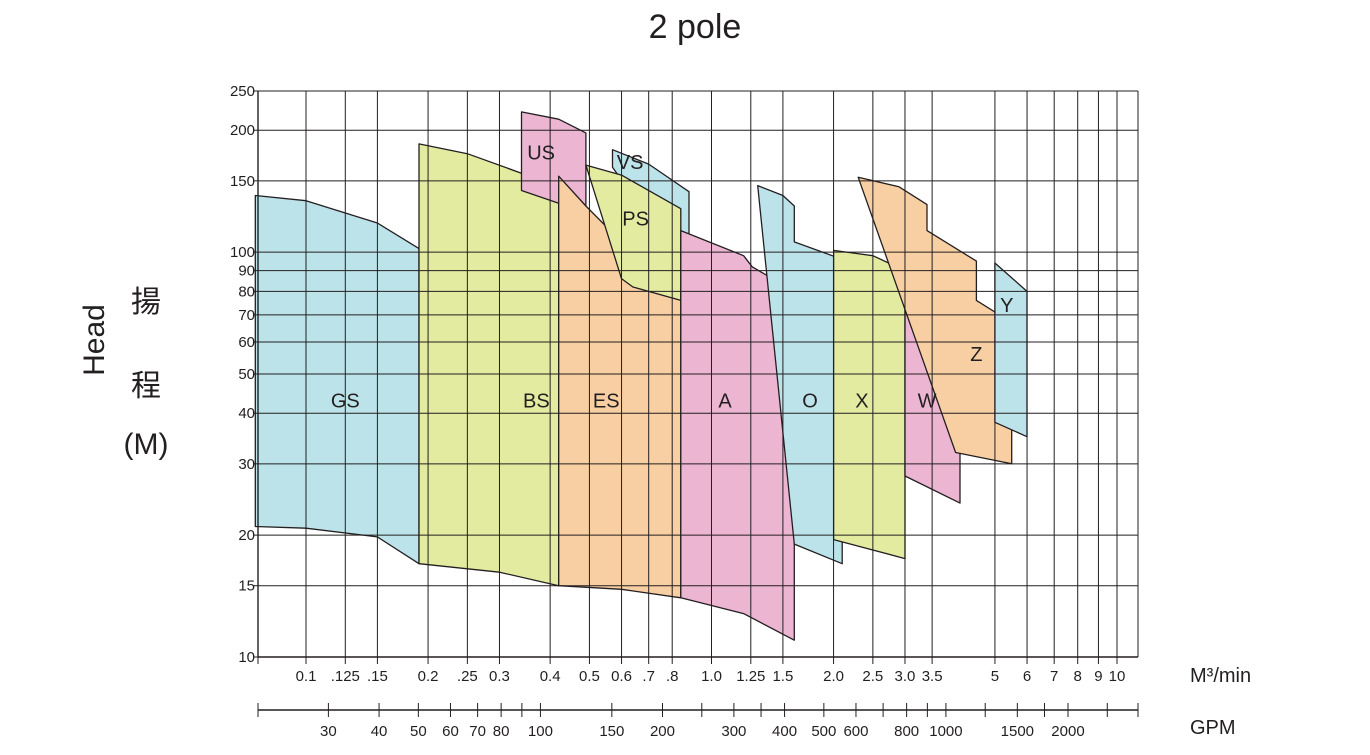  Describe the element at coordinates (428, 676) in the screenshot. I see `x-tick-label-top: 0.2` at that location.